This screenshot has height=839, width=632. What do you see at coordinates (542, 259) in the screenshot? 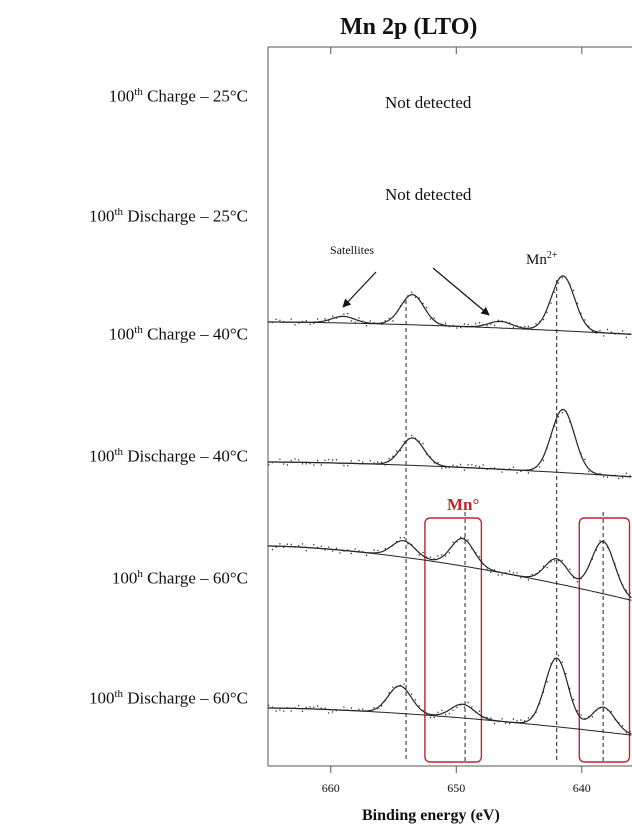
I see `mn2-annotation: Mn2+` at bounding box center [542, 259].